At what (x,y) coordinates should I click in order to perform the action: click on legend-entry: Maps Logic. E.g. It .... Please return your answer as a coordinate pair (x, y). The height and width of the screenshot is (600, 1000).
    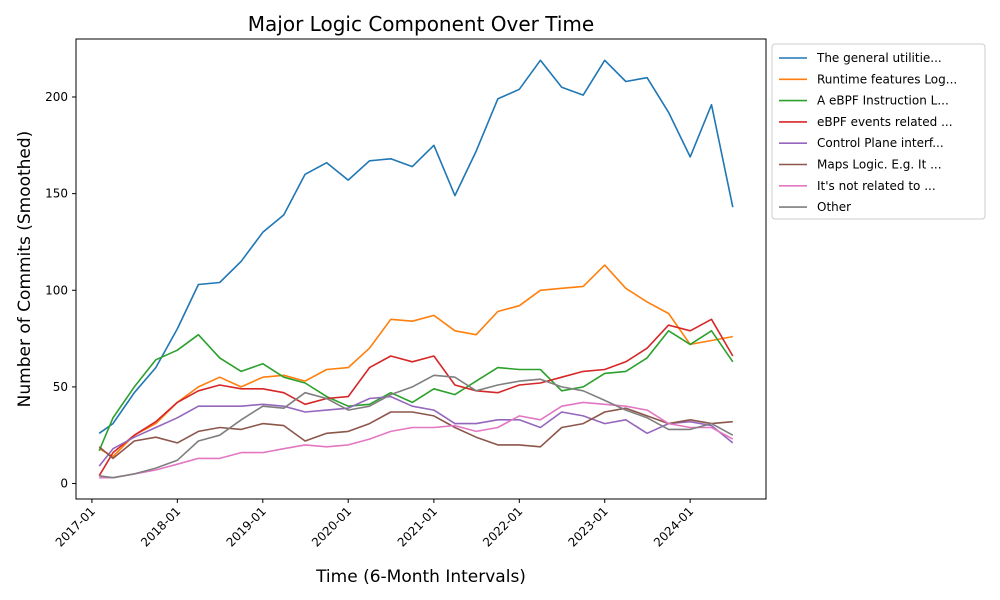
    Looking at the image, I should click on (879, 165).